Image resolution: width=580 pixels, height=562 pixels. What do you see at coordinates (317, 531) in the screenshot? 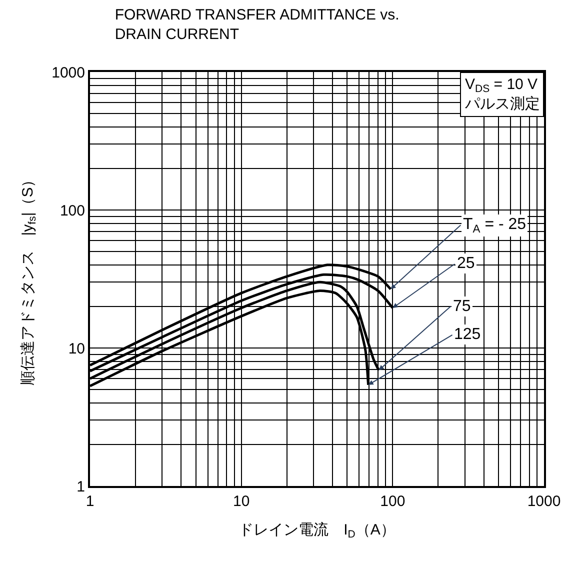
I see `x-axis-title: ドレイン電流 I$_{D}$（A）` at bounding box center [317, 531].